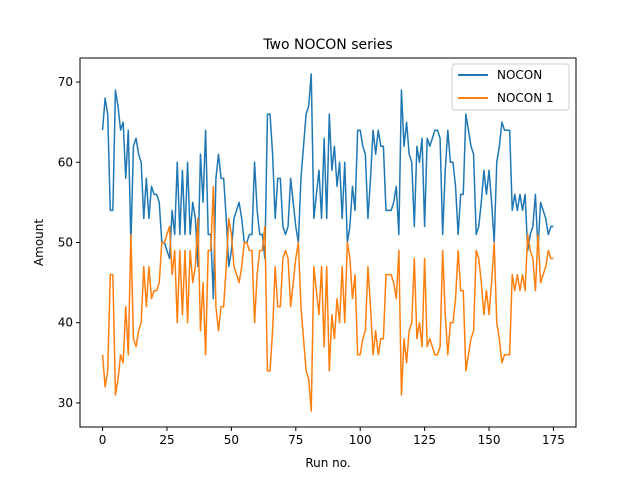 The width and height of the screenshot is (640, 485). What do you see at coordinates (360, 440) in the screenshot?
I see `x-tick-label: 100` at bounding box center [360, 440].